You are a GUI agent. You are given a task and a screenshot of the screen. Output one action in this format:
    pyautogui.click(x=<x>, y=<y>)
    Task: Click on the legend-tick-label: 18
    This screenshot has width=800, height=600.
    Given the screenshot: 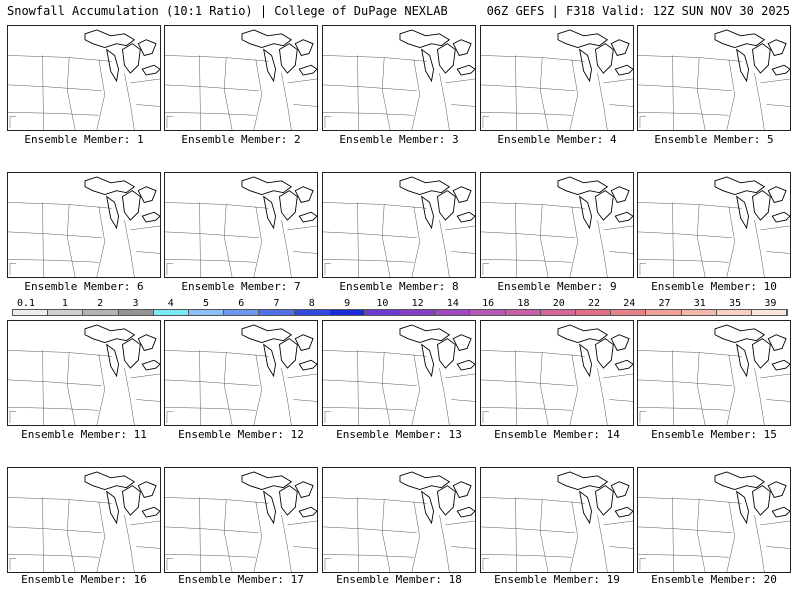 What is the action you would take?
    pyautogui.click(x=523, y=303)
    